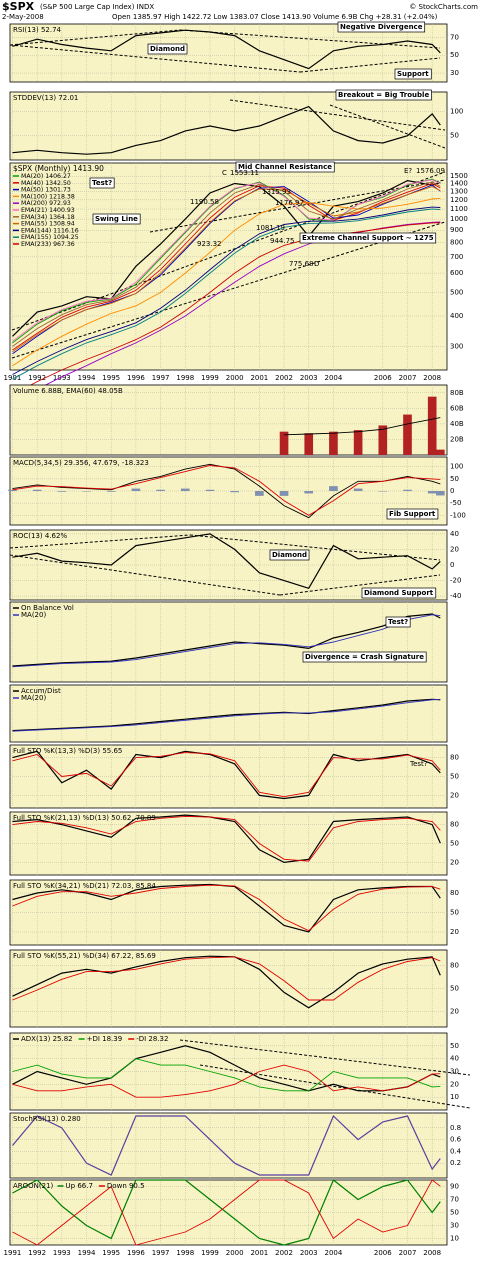 The height and width of the screenshot is (1262, 480). Describe the element at coordinates (459, 209) in the screenshot. I see `y-tick-label: 1100` at that location.